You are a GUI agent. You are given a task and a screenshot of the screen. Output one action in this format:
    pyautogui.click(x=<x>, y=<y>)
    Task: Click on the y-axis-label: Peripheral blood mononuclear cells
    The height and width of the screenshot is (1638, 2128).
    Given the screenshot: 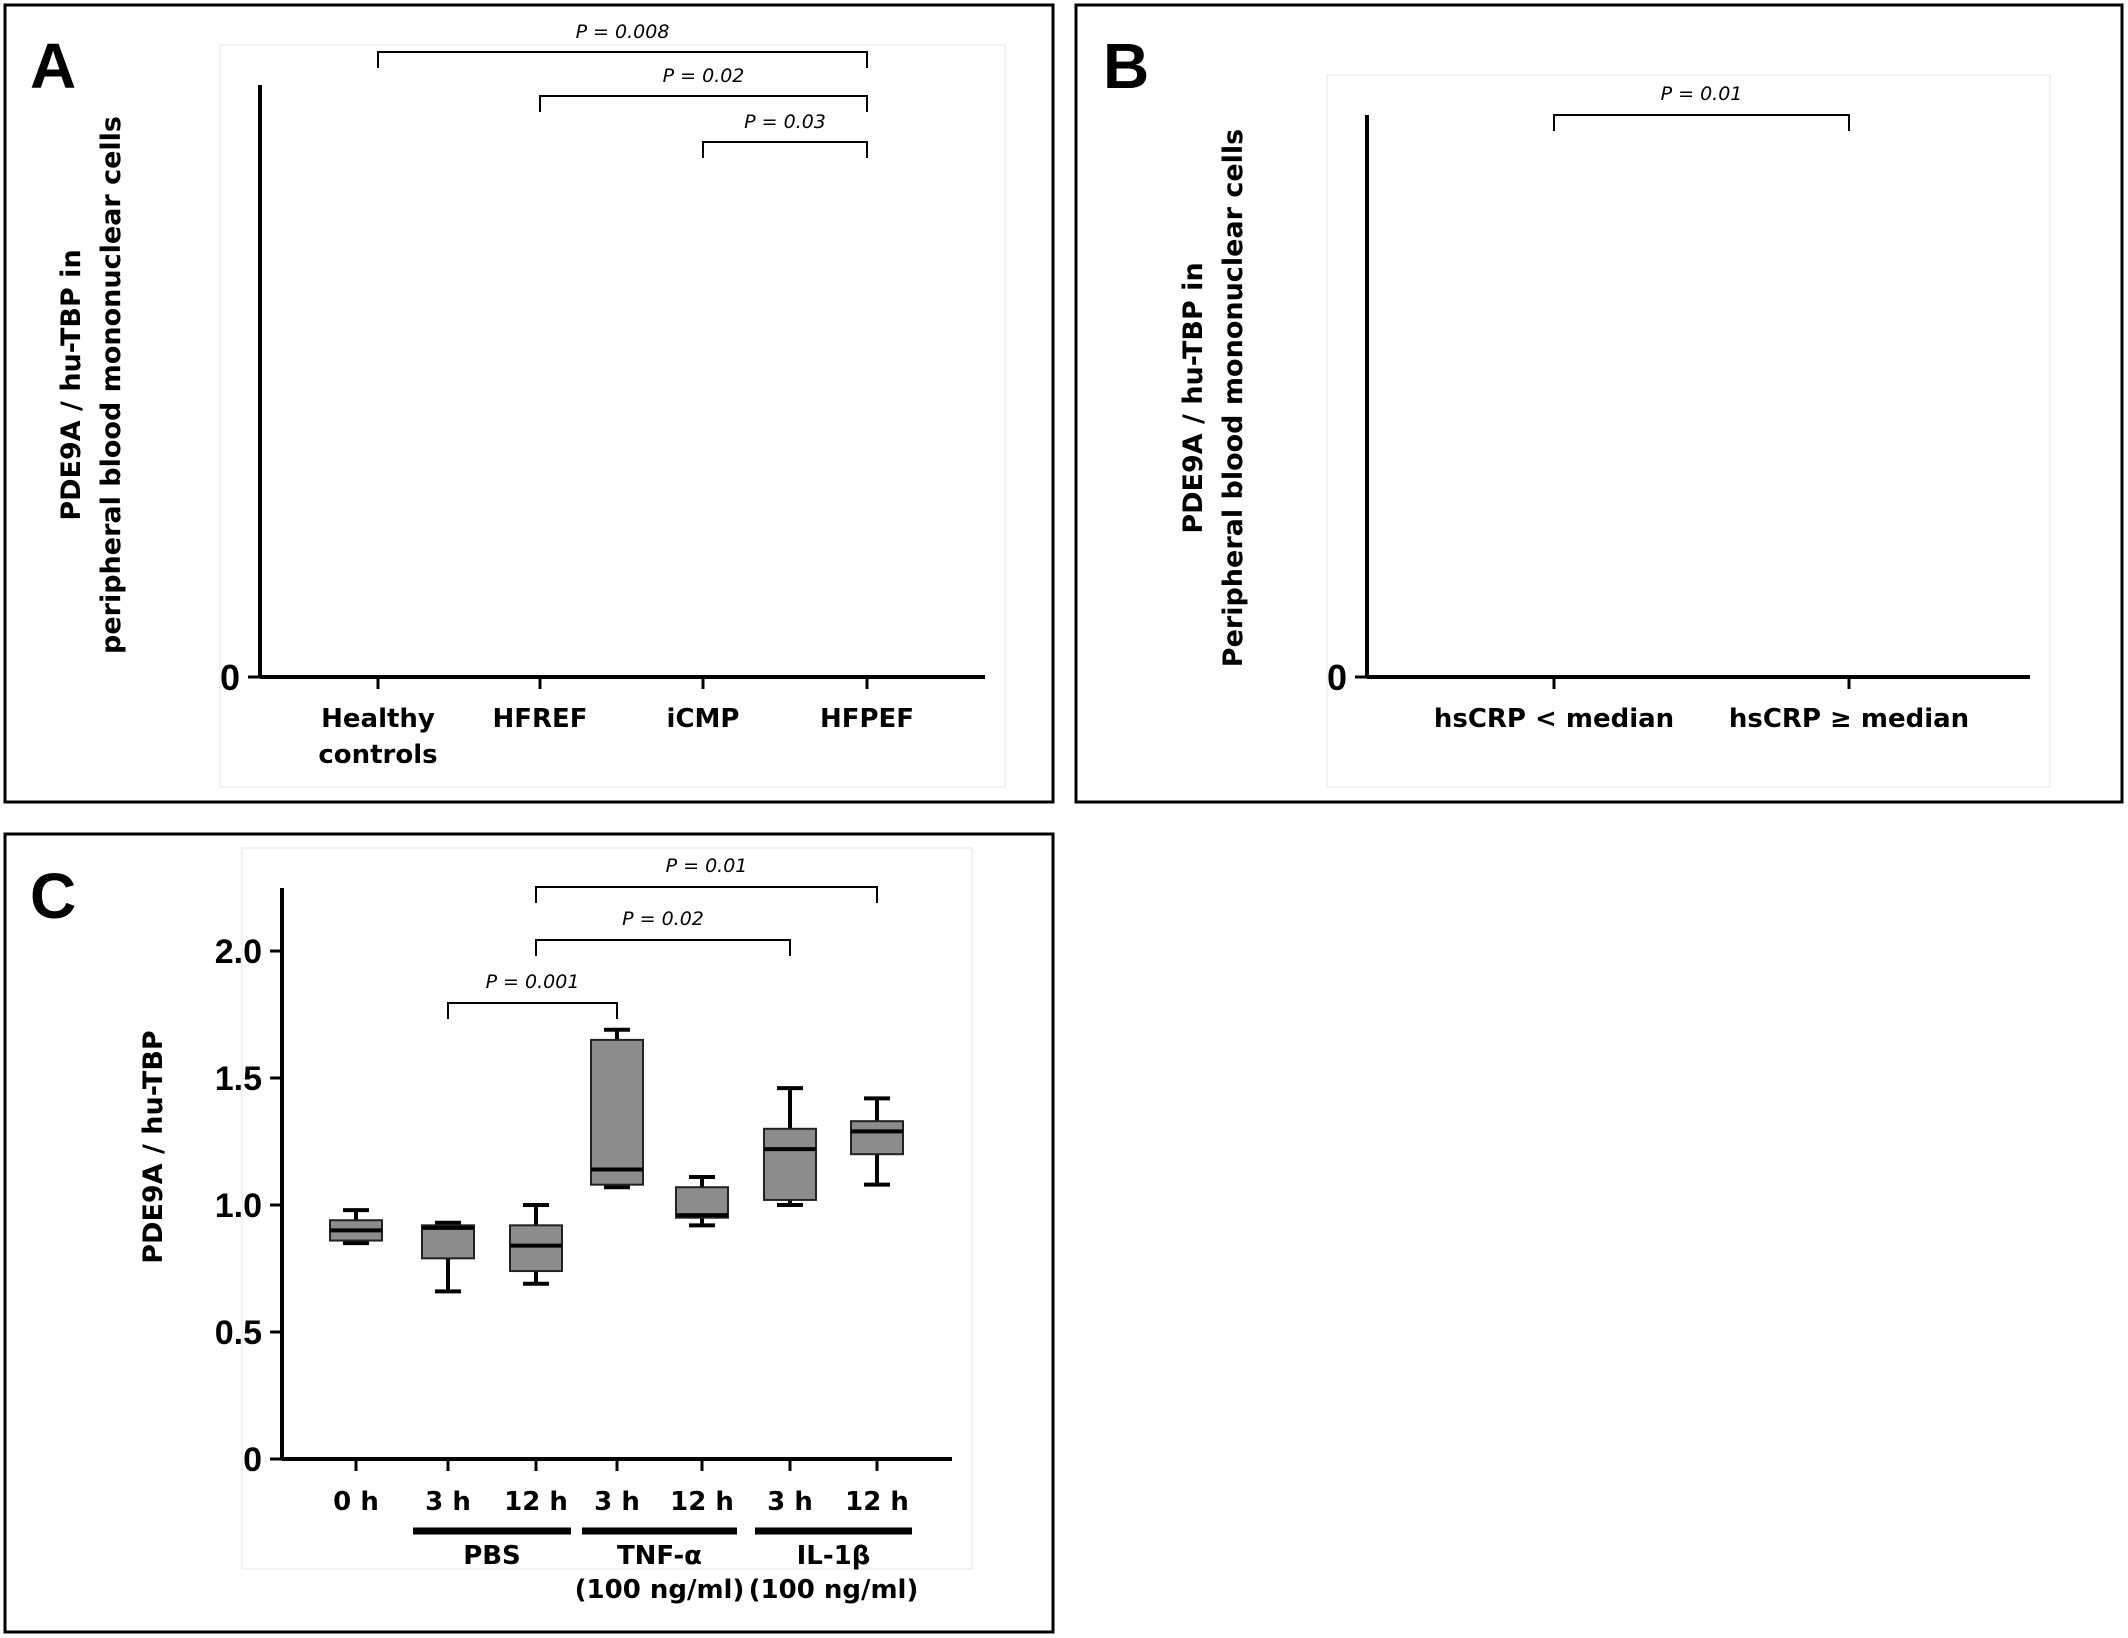 What is the action you would take?
    pyautogui.click(x=1233, y=398)
    